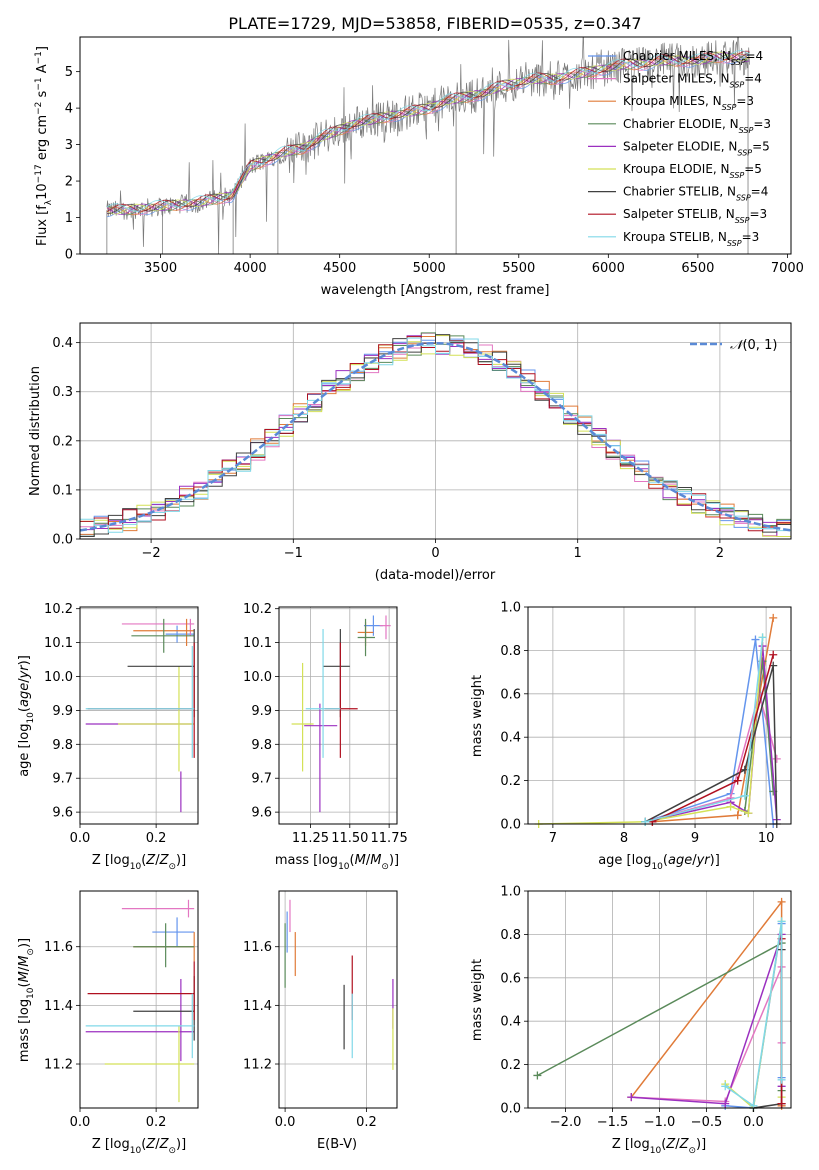 Image resolution: width=819 pixels, height=1170 pixels. I want to click on x-tick-label: 6500, so click(697, 268).